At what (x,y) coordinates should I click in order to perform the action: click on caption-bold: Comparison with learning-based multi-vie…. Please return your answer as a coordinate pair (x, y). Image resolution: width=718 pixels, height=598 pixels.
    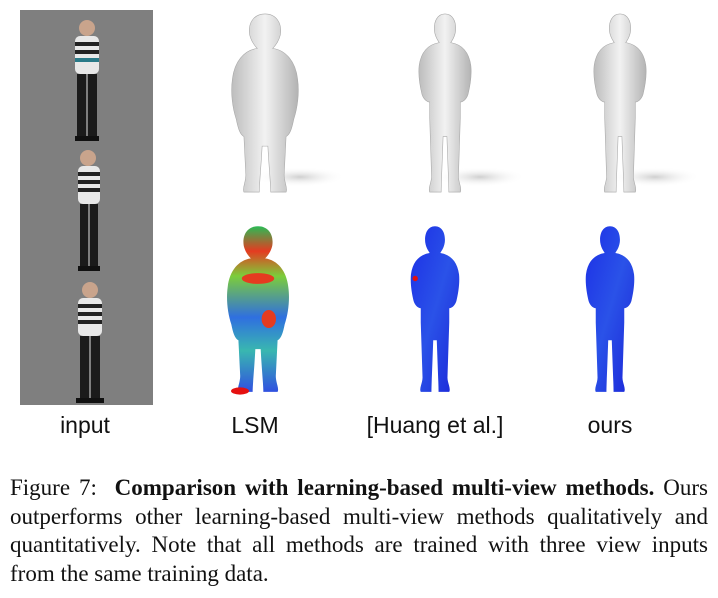
    Looking at the image, I should click on (384, 487).